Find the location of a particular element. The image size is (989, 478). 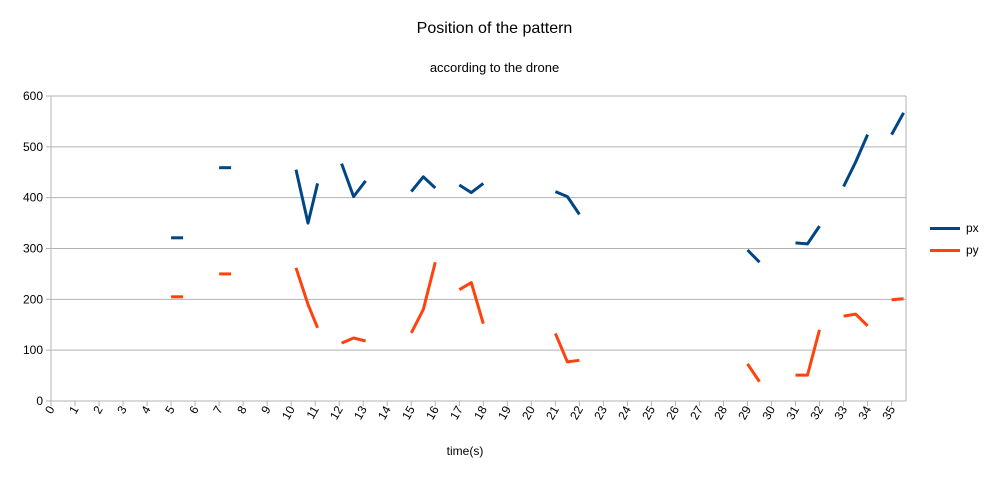

legend-item-px: px is located at coordinates (954, 228).